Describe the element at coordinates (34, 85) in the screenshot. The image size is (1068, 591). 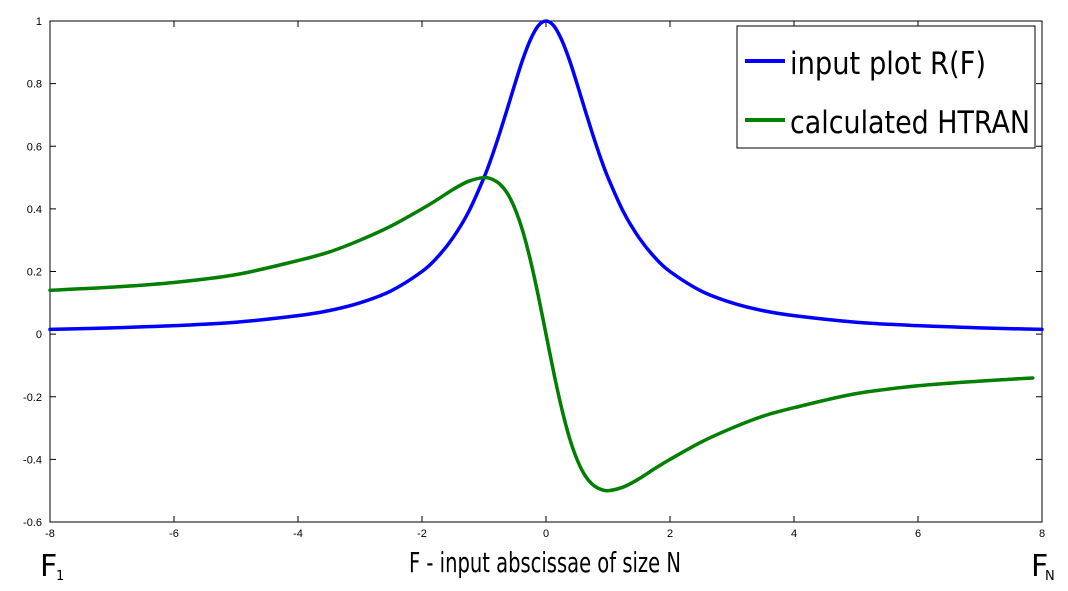
I see `y-tick-label: 0.8` at that location.